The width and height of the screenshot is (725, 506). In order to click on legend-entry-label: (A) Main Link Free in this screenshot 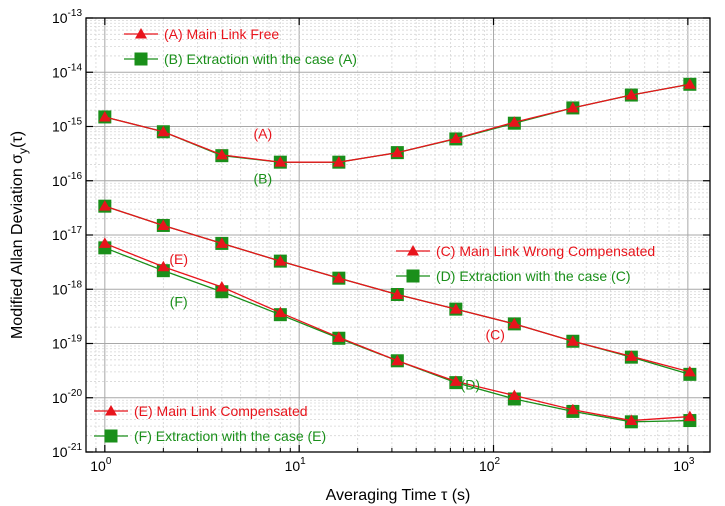, I will do `click(221, 34)`.